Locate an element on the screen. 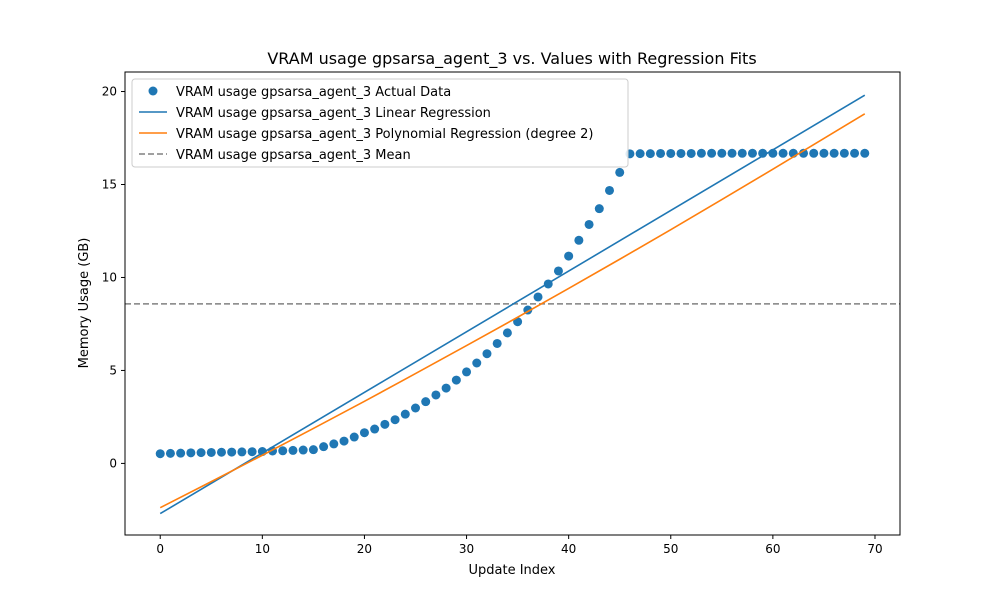 The height and width of the screenshot is (604, 1000). y-axis-label: Memory Usage (GB) is located at coordinates (84, 303).